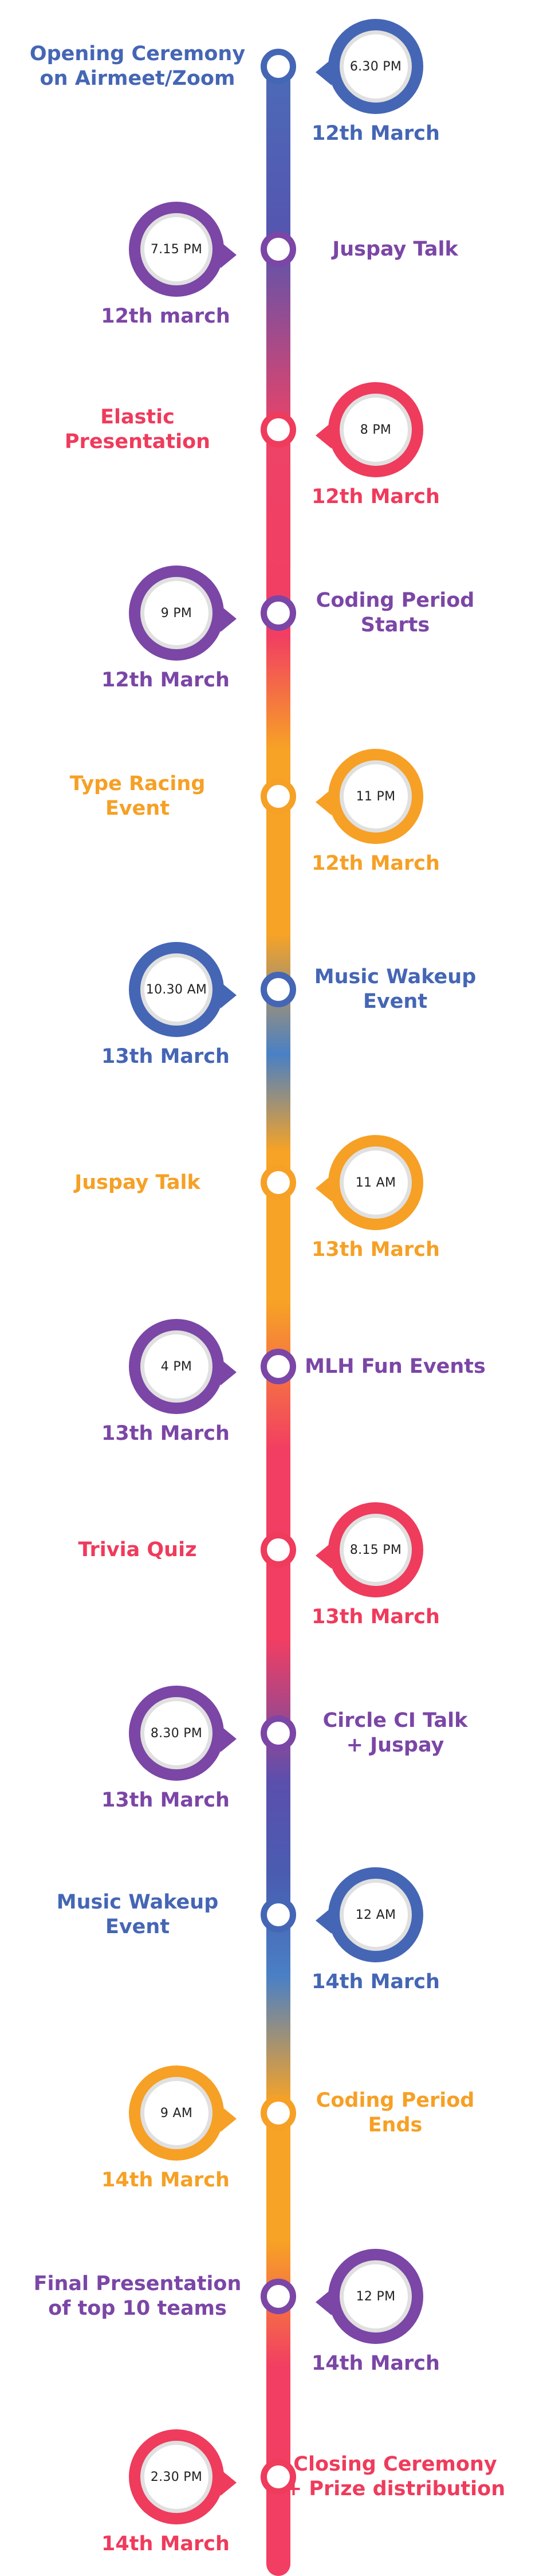  I want to click on time-bubble: 6.30 PM, so click(369, 67).